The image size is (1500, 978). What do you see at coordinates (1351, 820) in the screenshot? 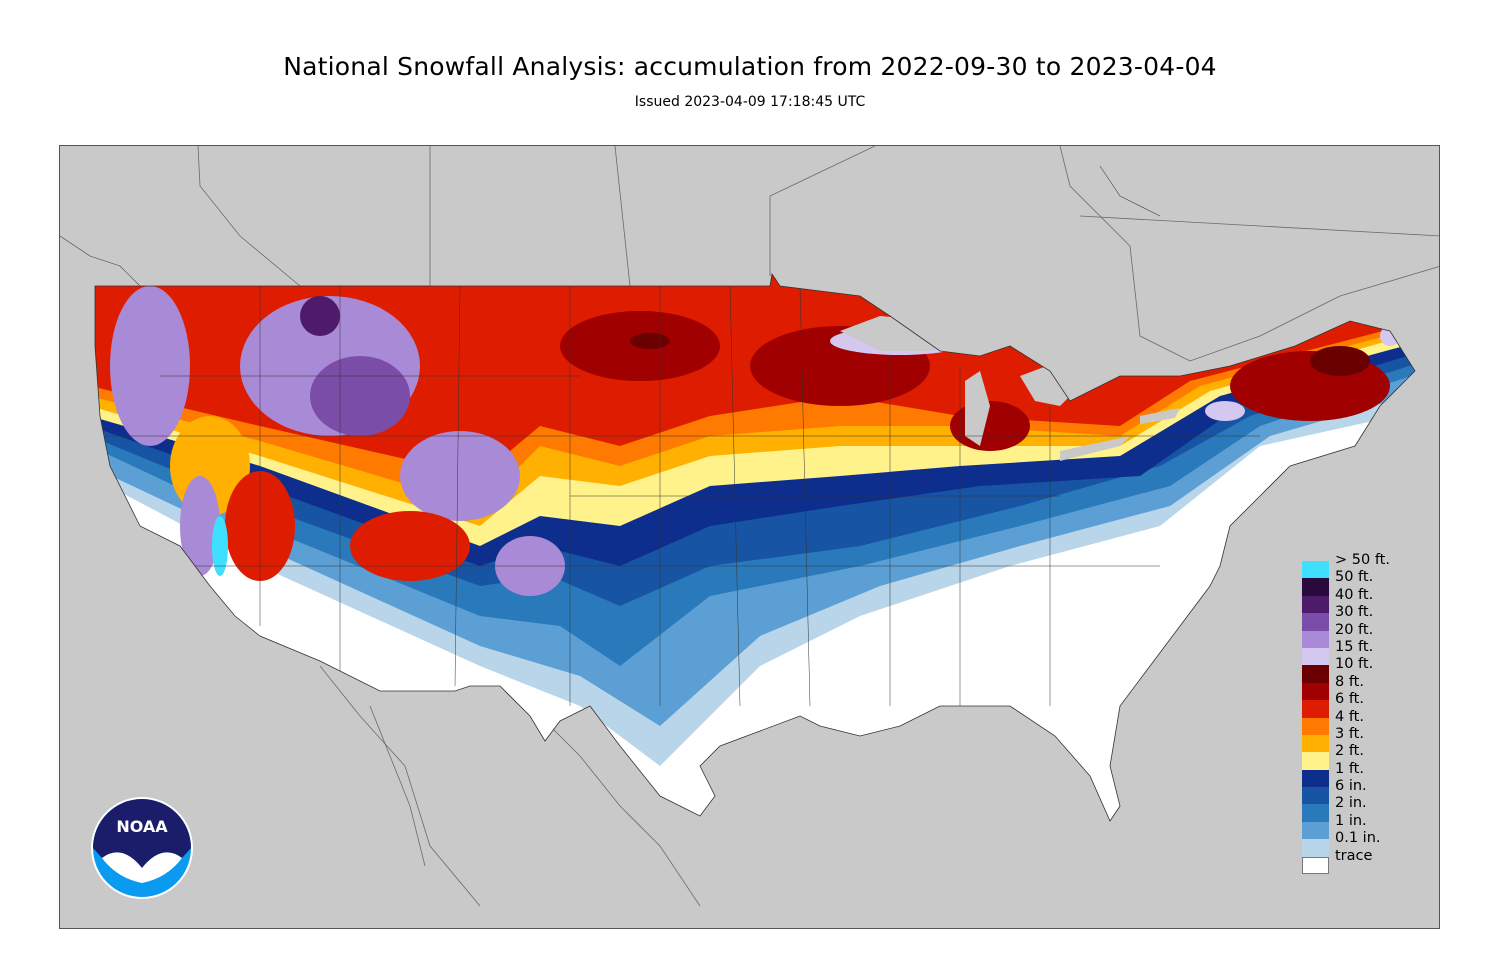
I see `legend-label: 1 in.` at bounding box center [1351, 820].